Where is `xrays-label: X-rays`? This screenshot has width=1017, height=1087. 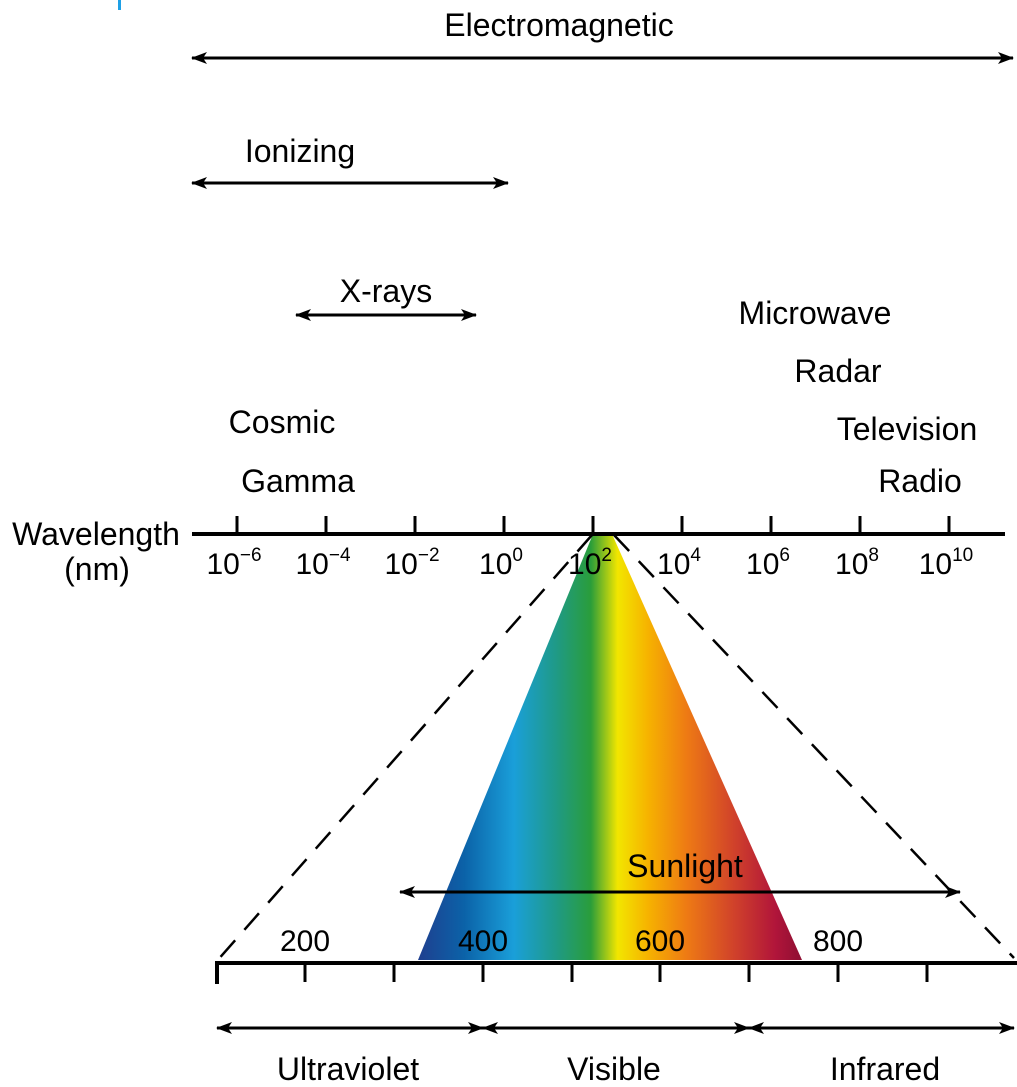
xrays-label: X-rays is located at coordinates (386, 291).